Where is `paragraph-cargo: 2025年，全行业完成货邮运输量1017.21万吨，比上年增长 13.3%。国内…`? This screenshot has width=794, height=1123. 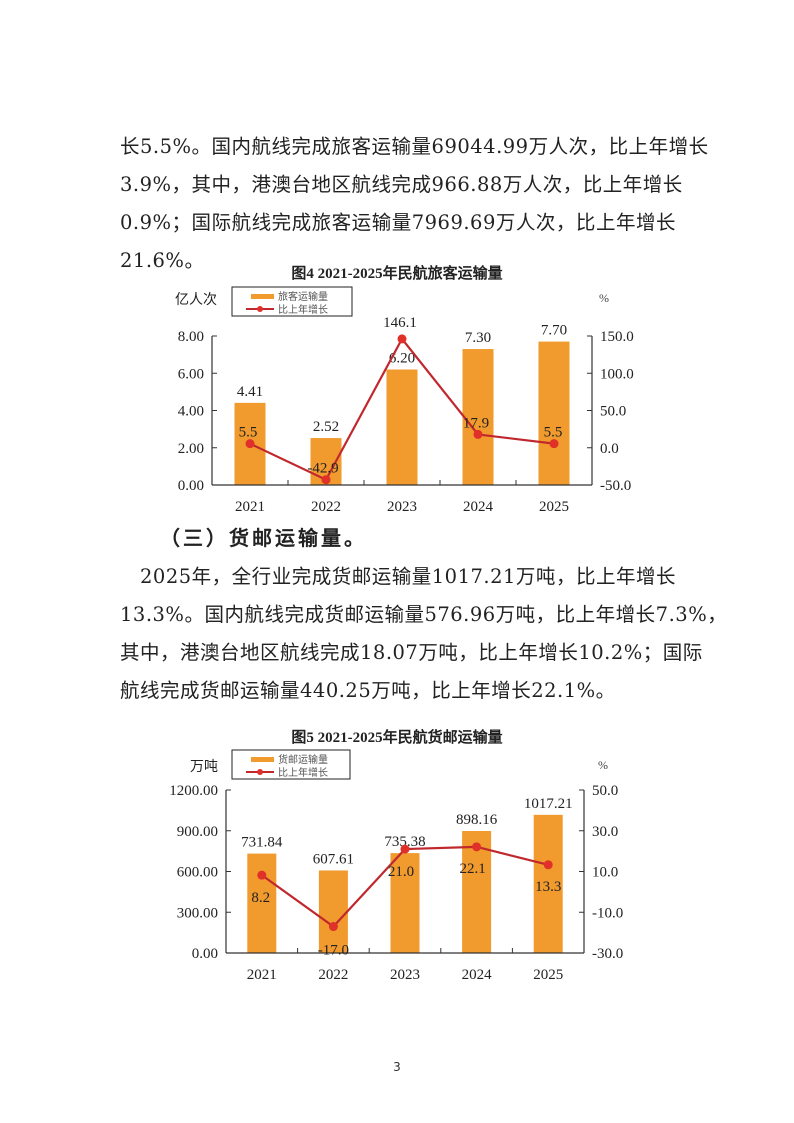 paragraph-cargo: 2025年，全行业完成货邮运输量1017.21万吨，比上年增长 13.3%。国内… is located at coordinates (424, 634).